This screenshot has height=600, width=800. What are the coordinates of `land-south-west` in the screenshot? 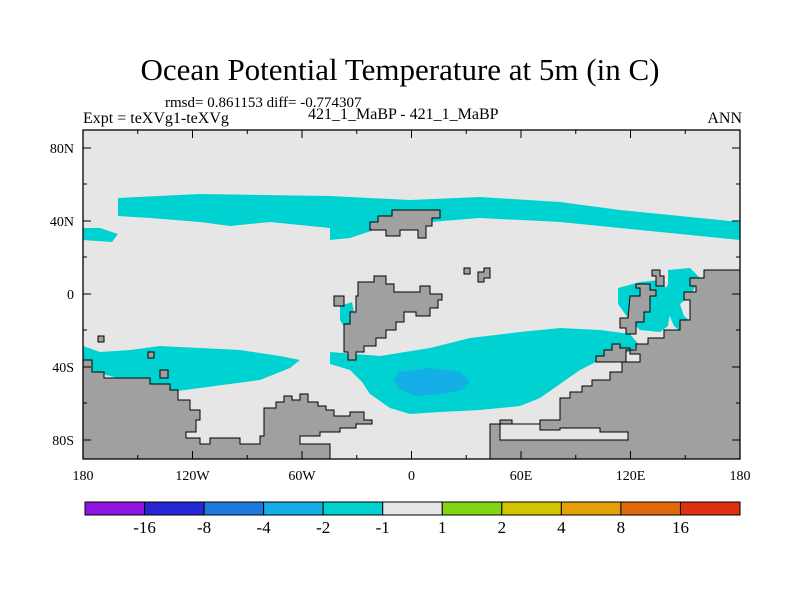 It's located at (227, 409).